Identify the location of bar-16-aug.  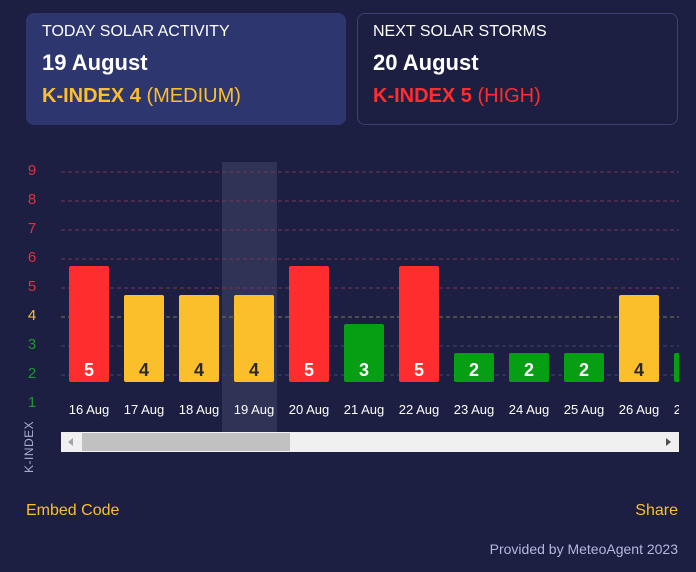
(89, 324).